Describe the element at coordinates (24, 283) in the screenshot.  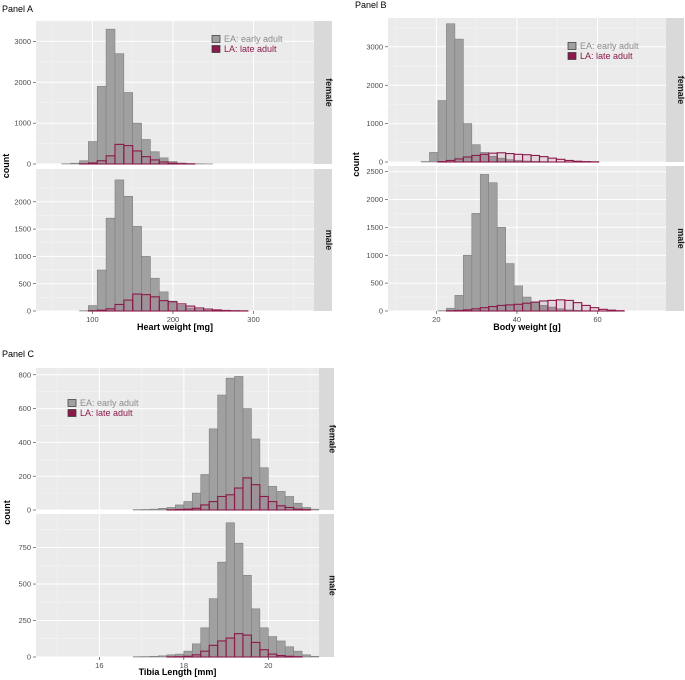
I see `y-tick-label: 500` at that location.